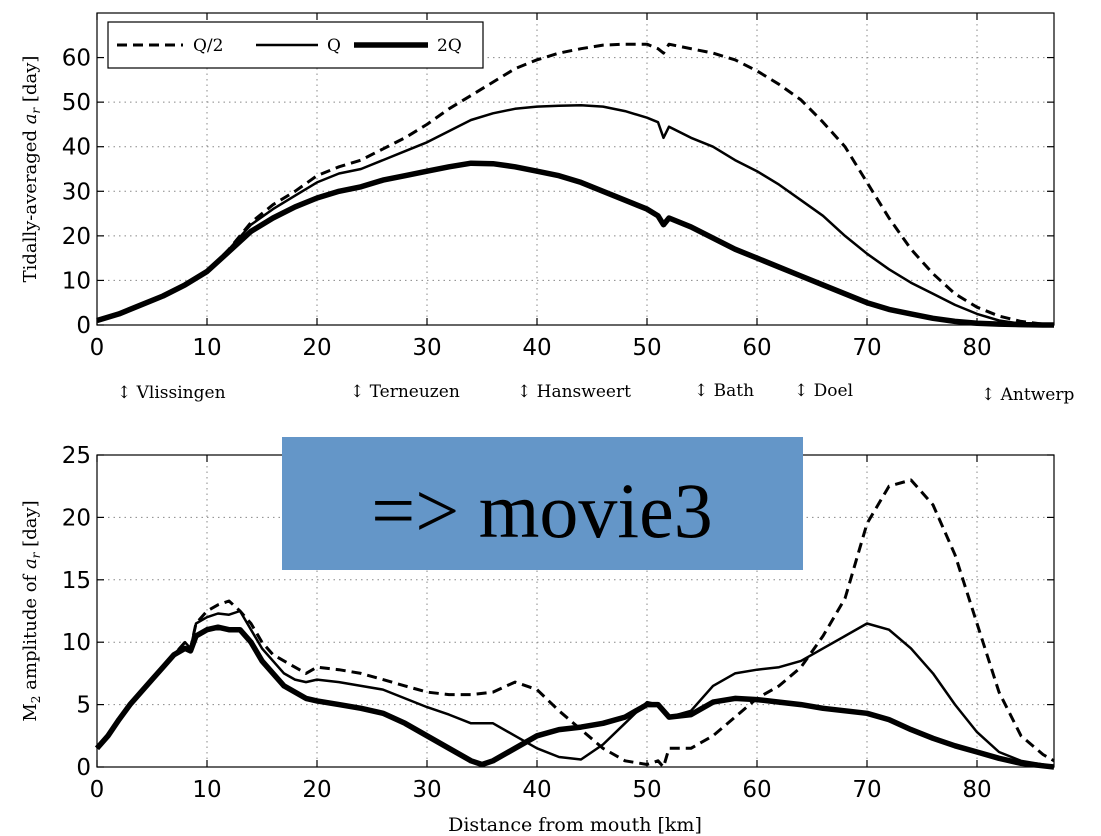 The width and height of the screenshot is (1101, 836). I want to click on y-axis-label-top-unit: [day], so click(30, 79).